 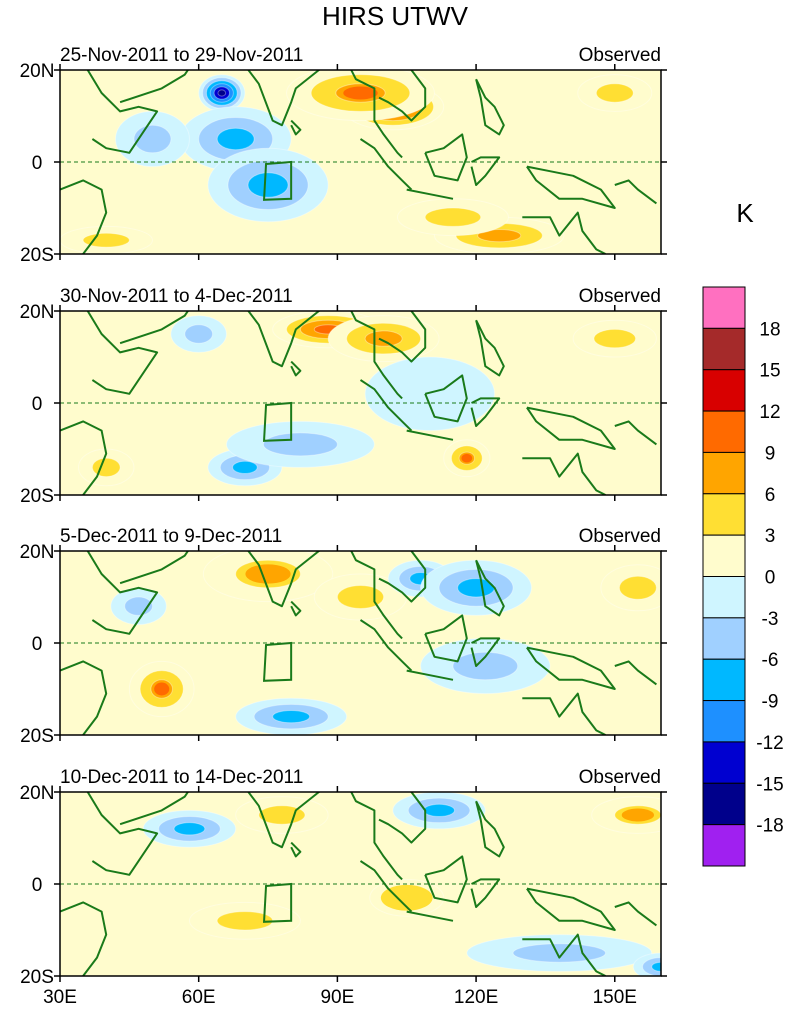 I want to click on x-tick-label: 30E, so click(x=60, y=997).